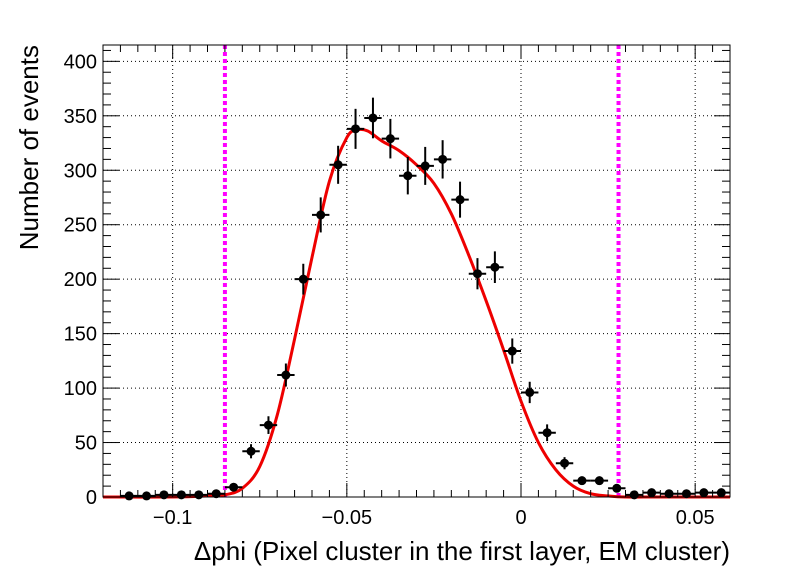 This screenshot has height=573, width=796. Describe the element at coordinates (29, 147) in the screenshot. I see `y-axis-title: Number of events` at that location.